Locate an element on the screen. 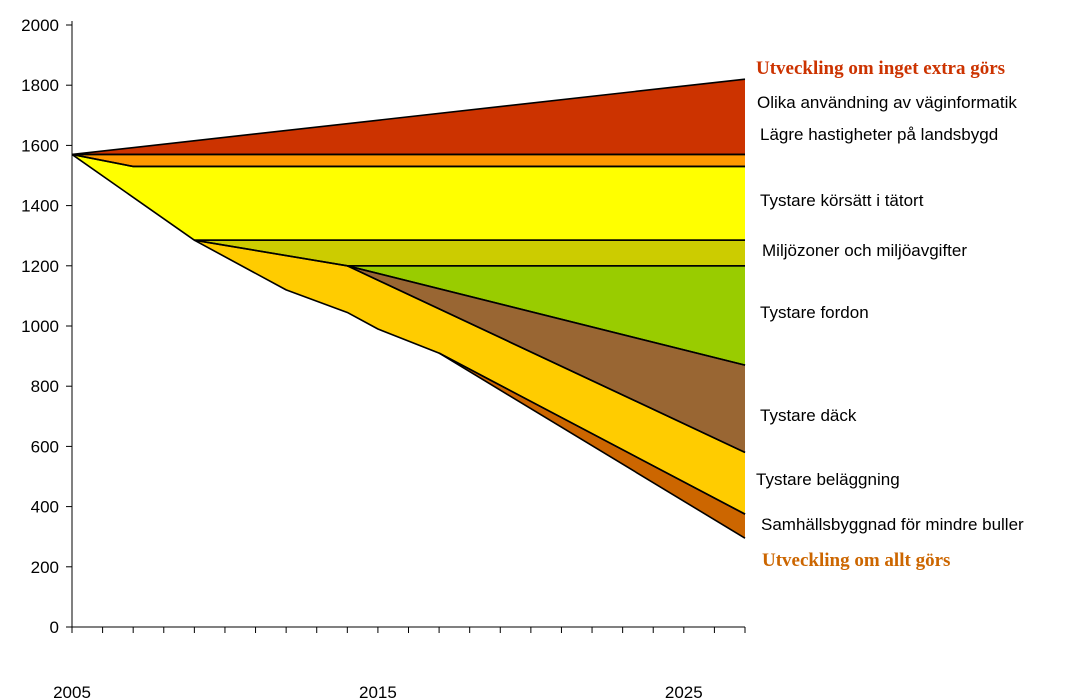  y-tick-label: 1400 is located at coordinates (40, 206).